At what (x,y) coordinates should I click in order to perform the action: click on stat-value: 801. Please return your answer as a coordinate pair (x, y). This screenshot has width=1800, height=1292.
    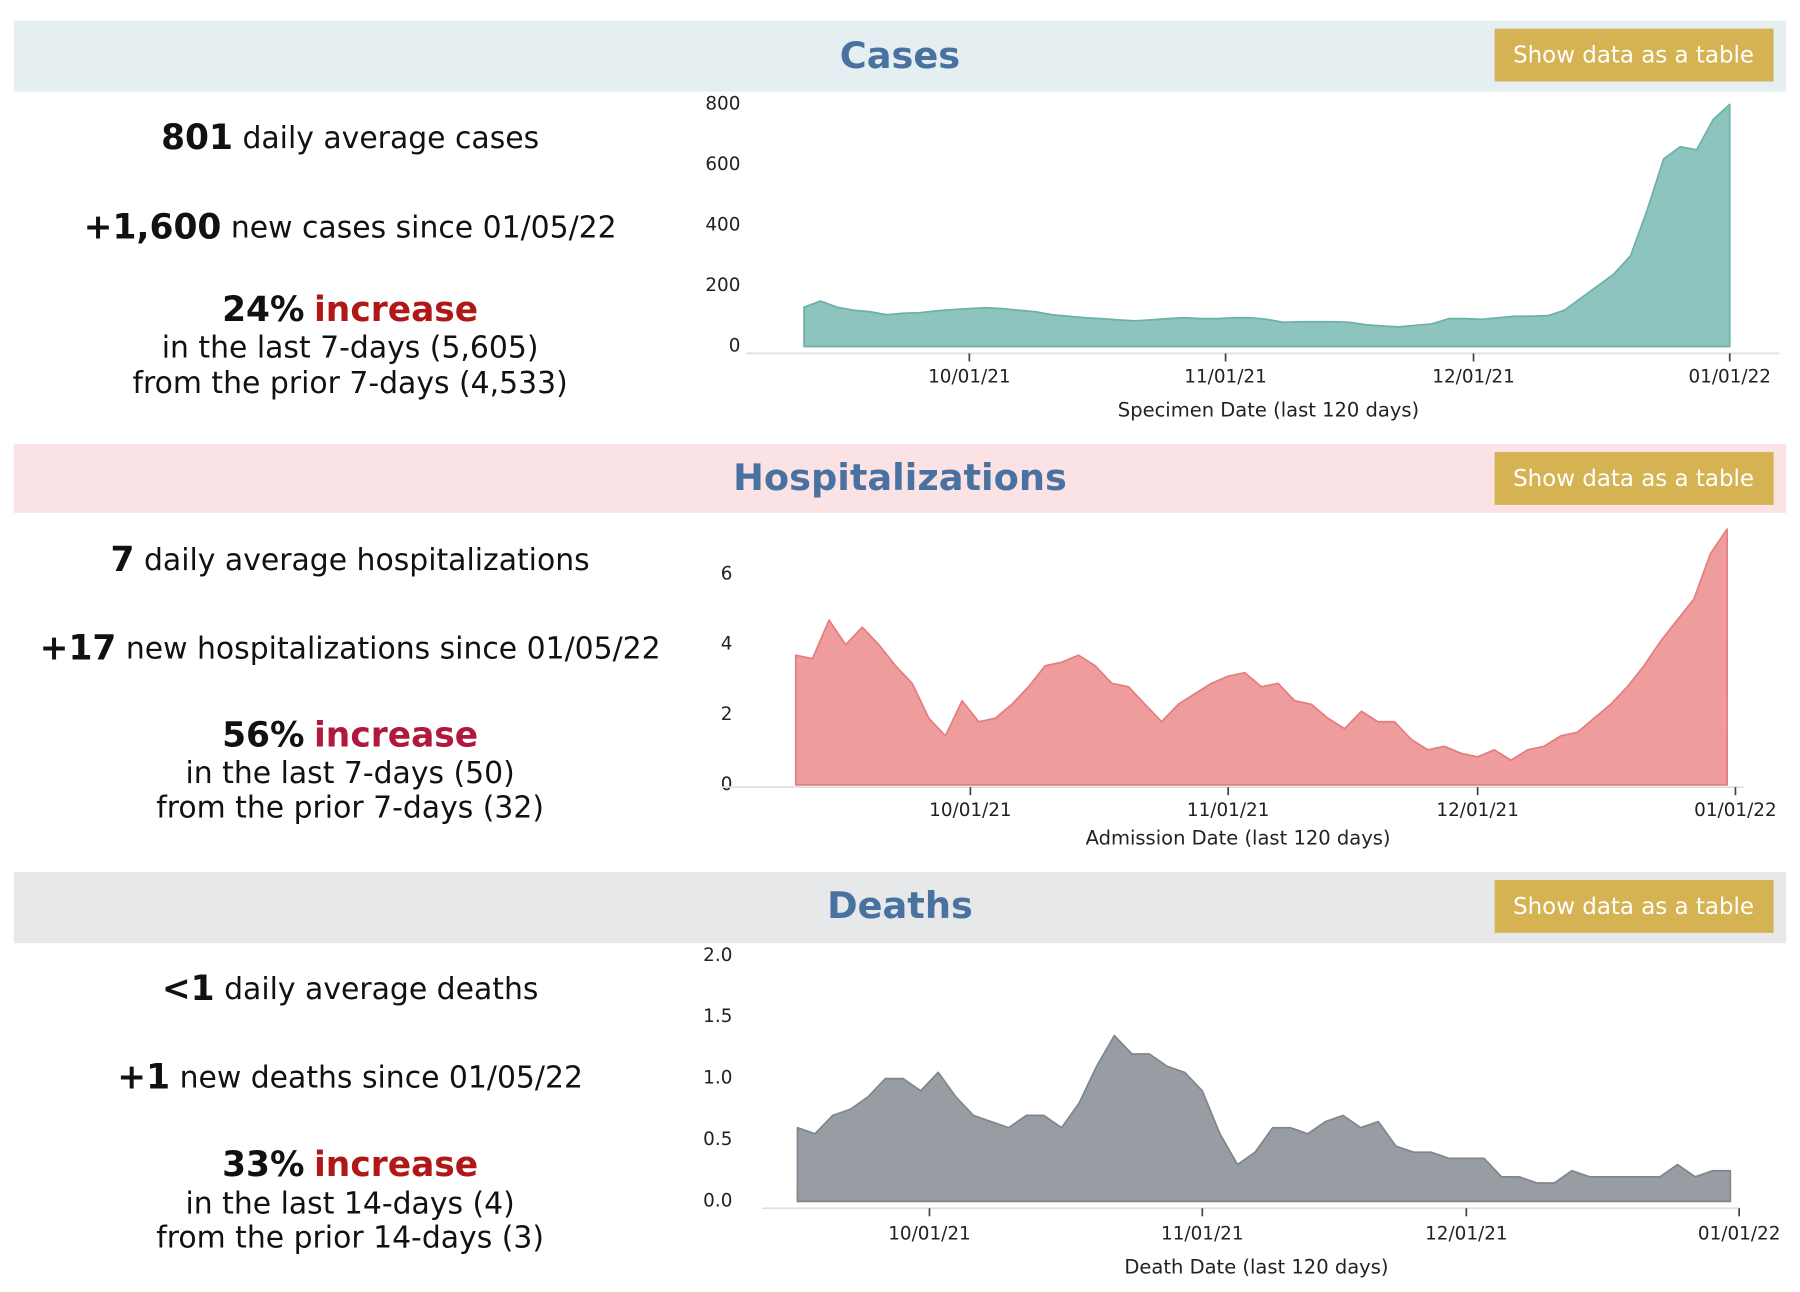
    Looking at the image, I should click on (197, 137).